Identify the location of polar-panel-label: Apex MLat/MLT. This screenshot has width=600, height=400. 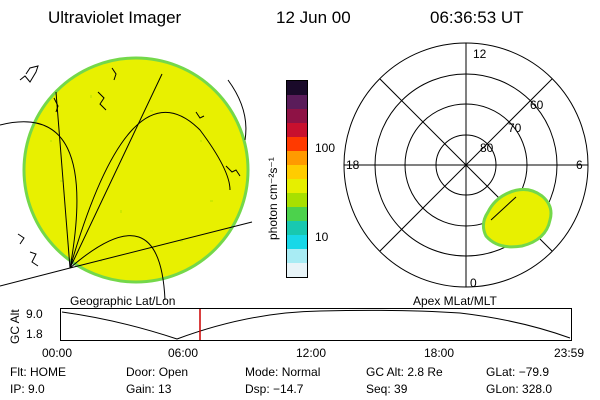
(455, 301).